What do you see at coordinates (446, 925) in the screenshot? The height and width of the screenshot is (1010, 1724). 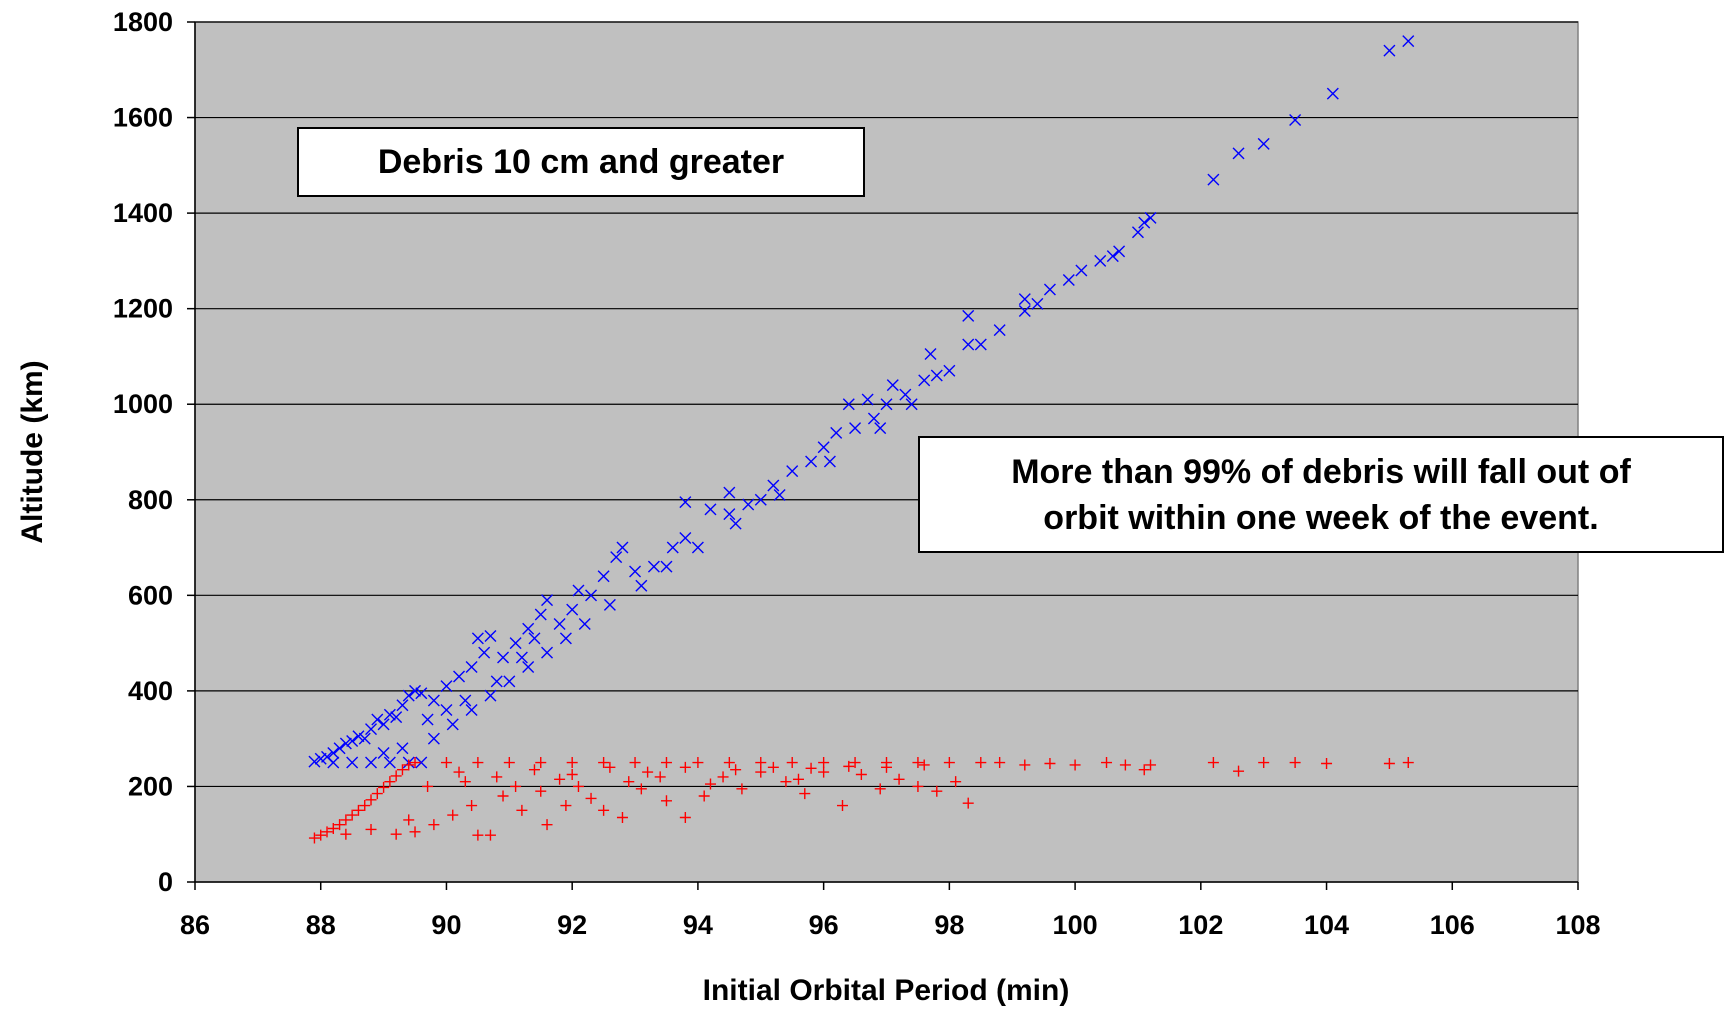 I see `x-tick-label: 90` at bounding box center [446, 925].